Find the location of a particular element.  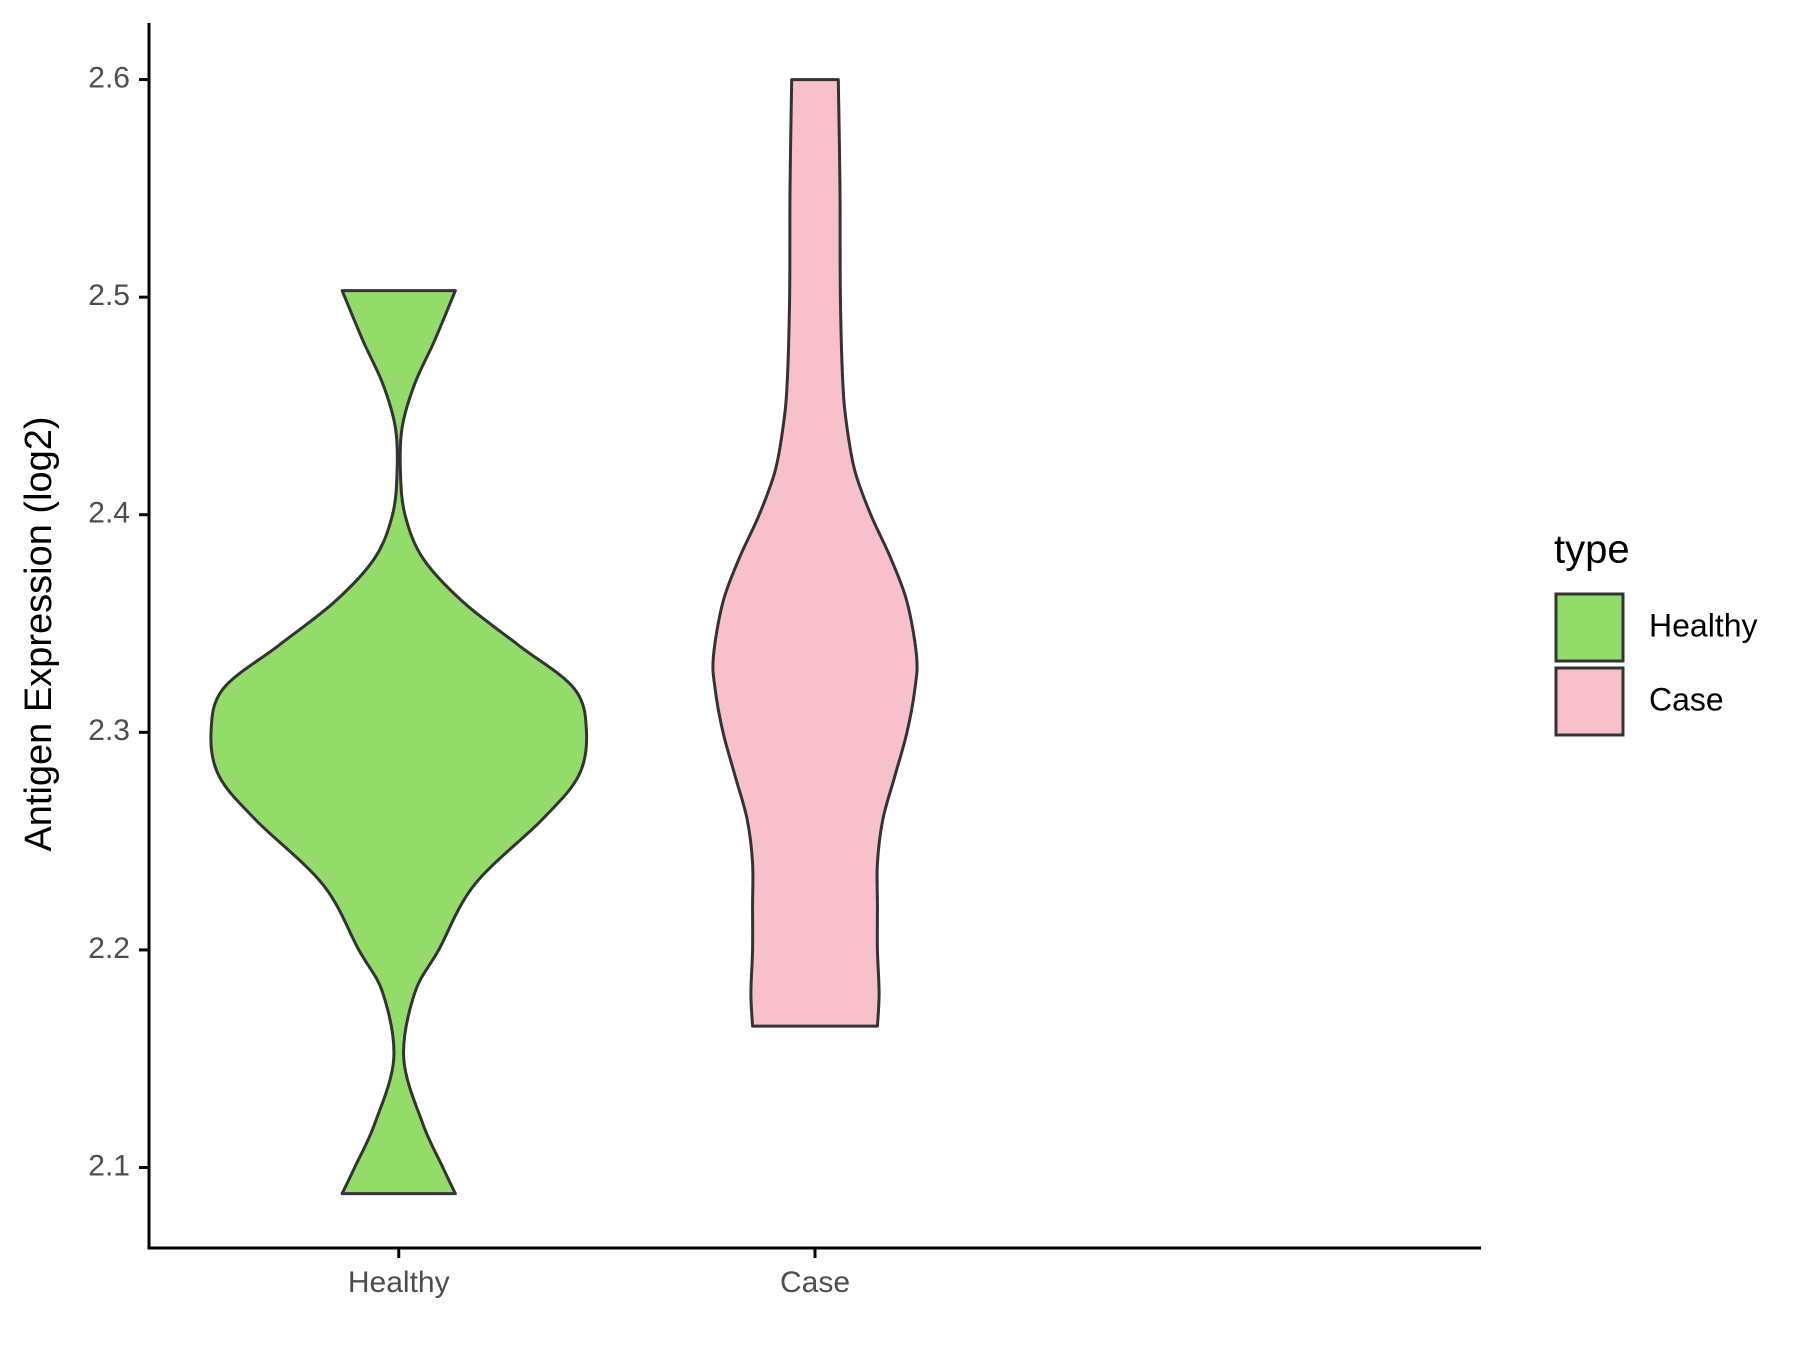

y-tick-label: 2.3 is located at coordinates (109, 730).